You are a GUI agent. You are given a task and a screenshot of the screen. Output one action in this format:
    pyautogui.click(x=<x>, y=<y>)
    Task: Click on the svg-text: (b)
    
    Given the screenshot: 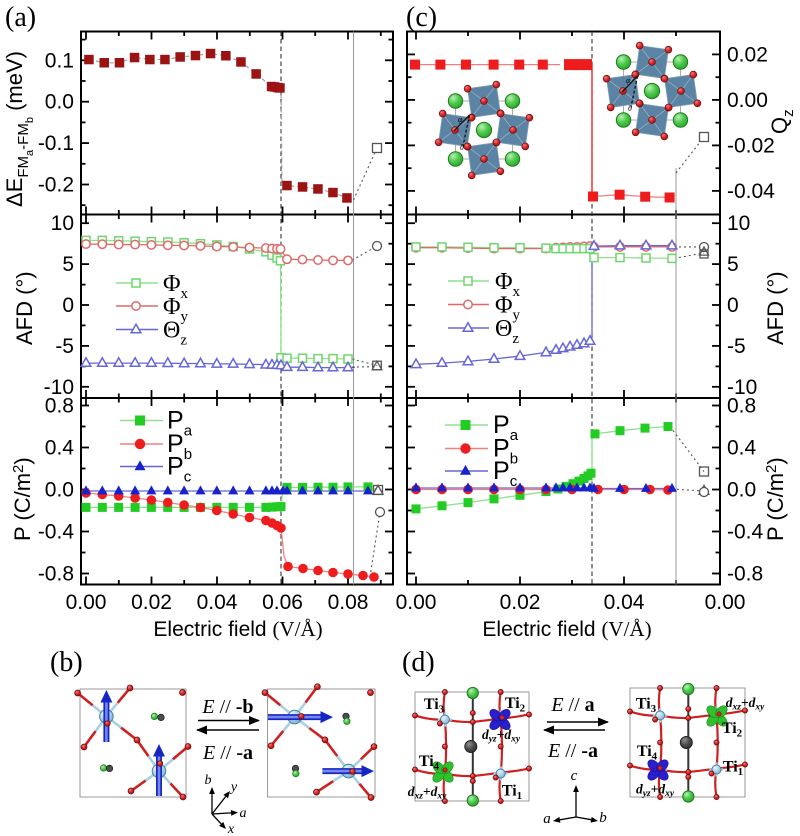 What is the action you would take?
    pyautogui.click(x=66, y=662)
    